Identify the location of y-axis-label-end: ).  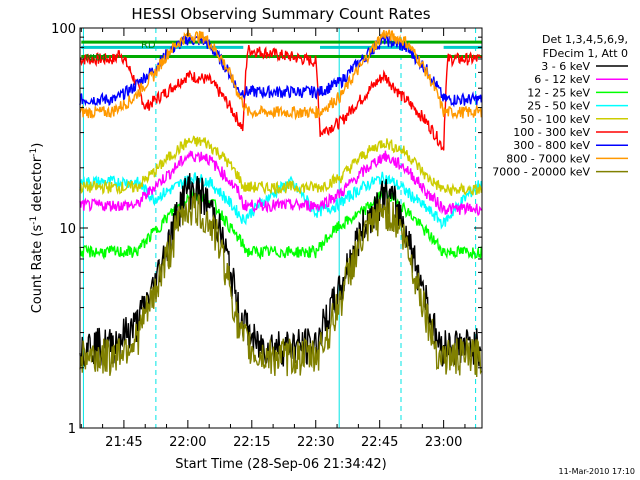
(37, 145).